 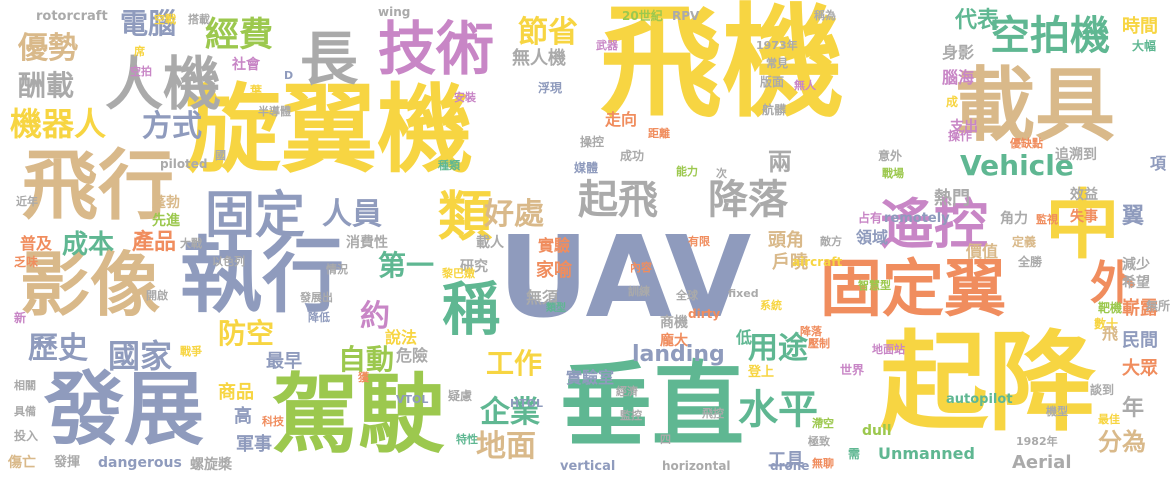 What do you see at coordinates (713, 413) in the screenshot?
I see `word: 飛控` at bounding box center [713, 413].